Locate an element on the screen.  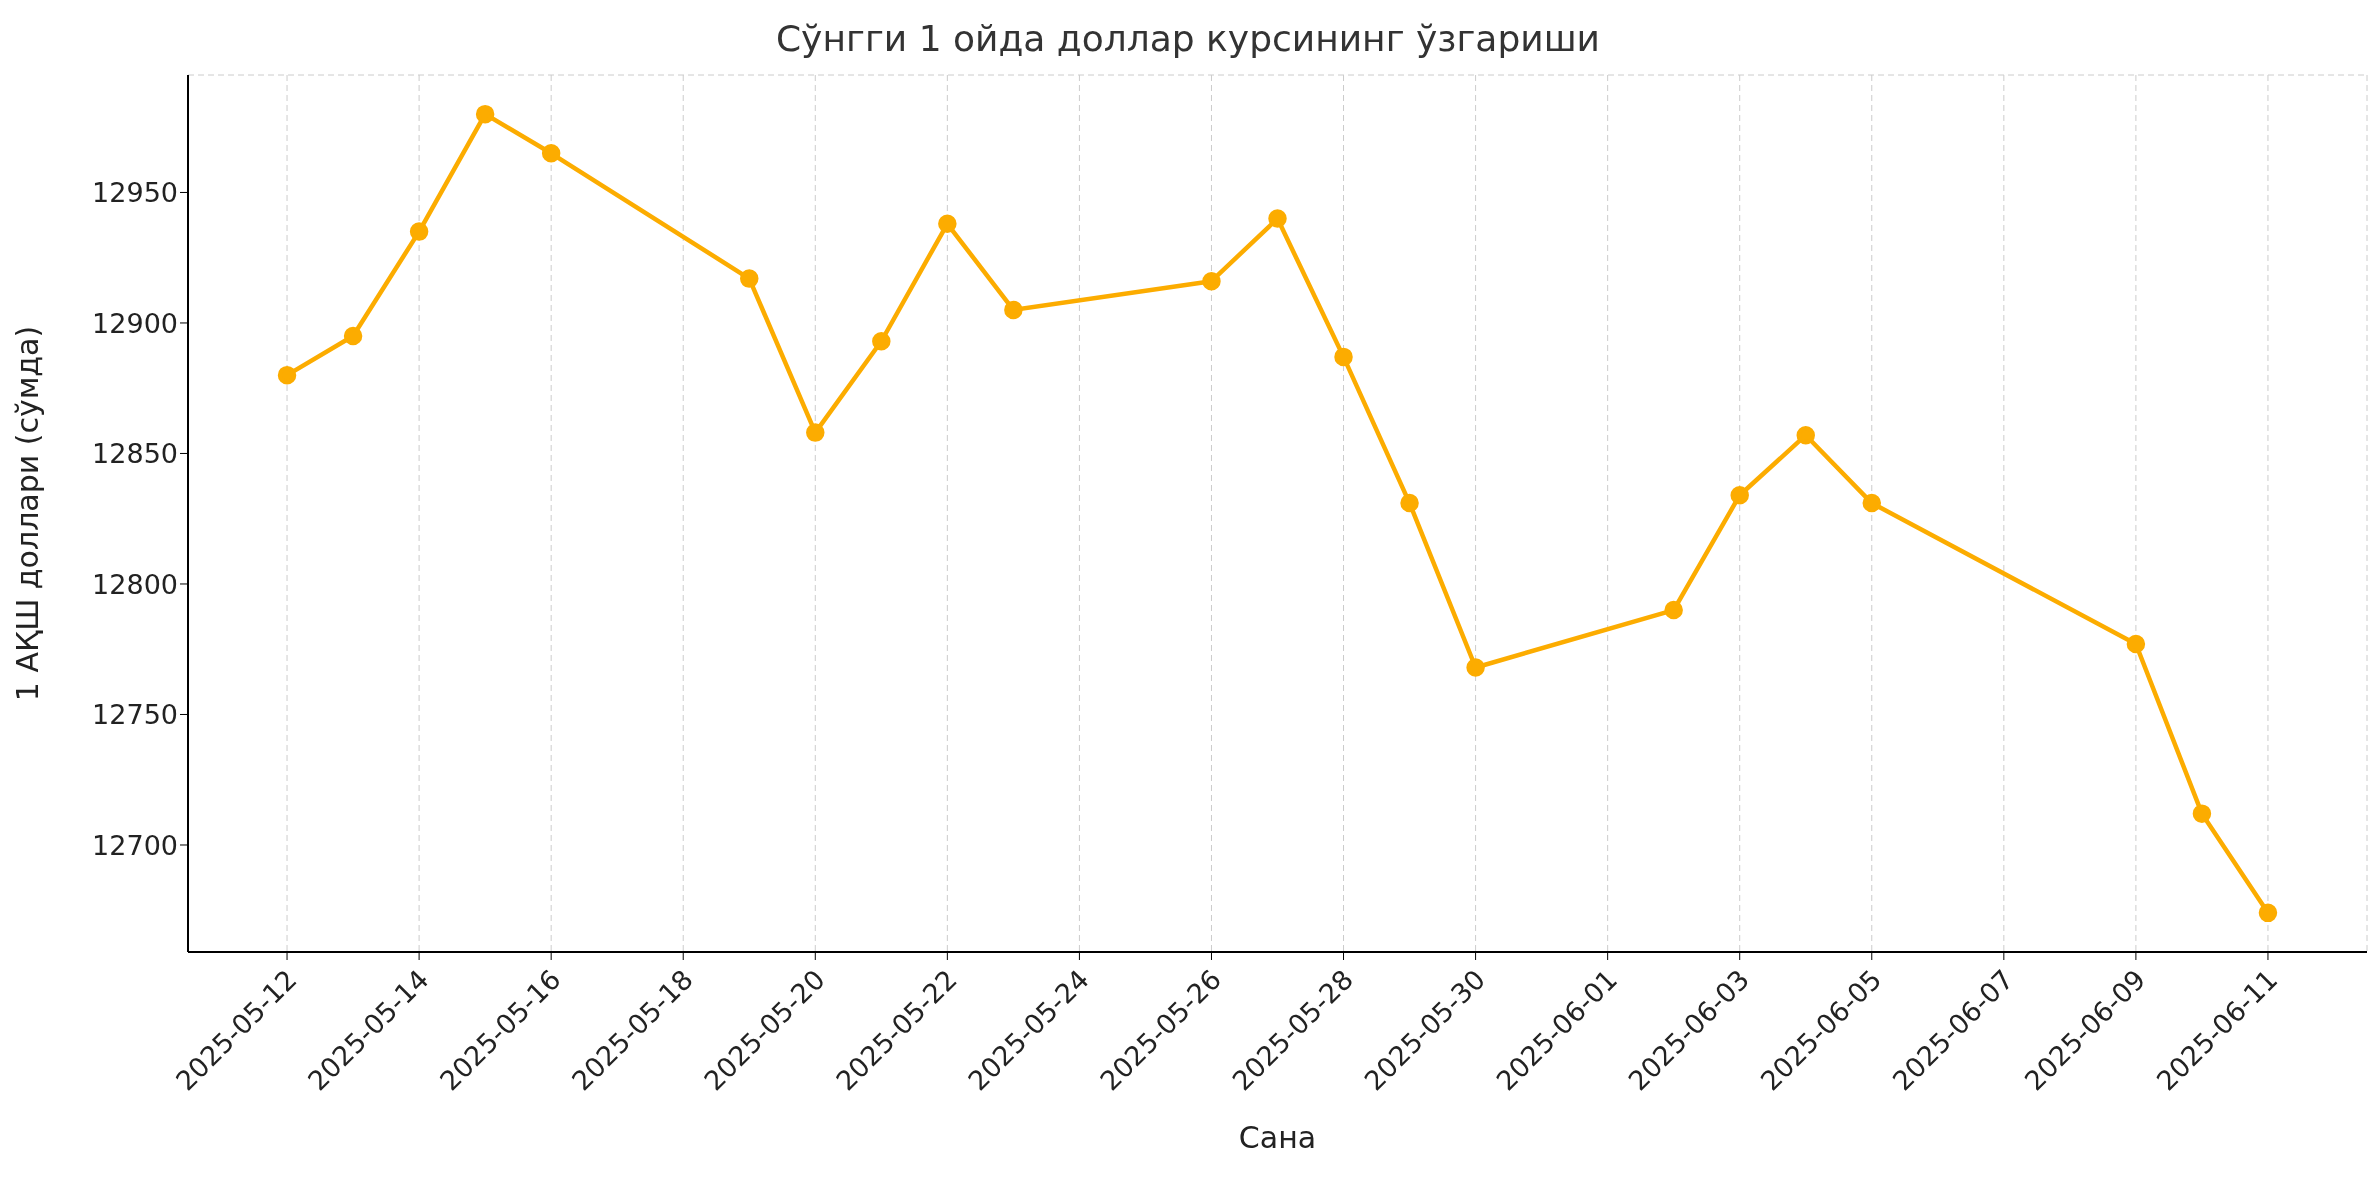
y-tick-label: 12900 is located at coordinates (135, 323).